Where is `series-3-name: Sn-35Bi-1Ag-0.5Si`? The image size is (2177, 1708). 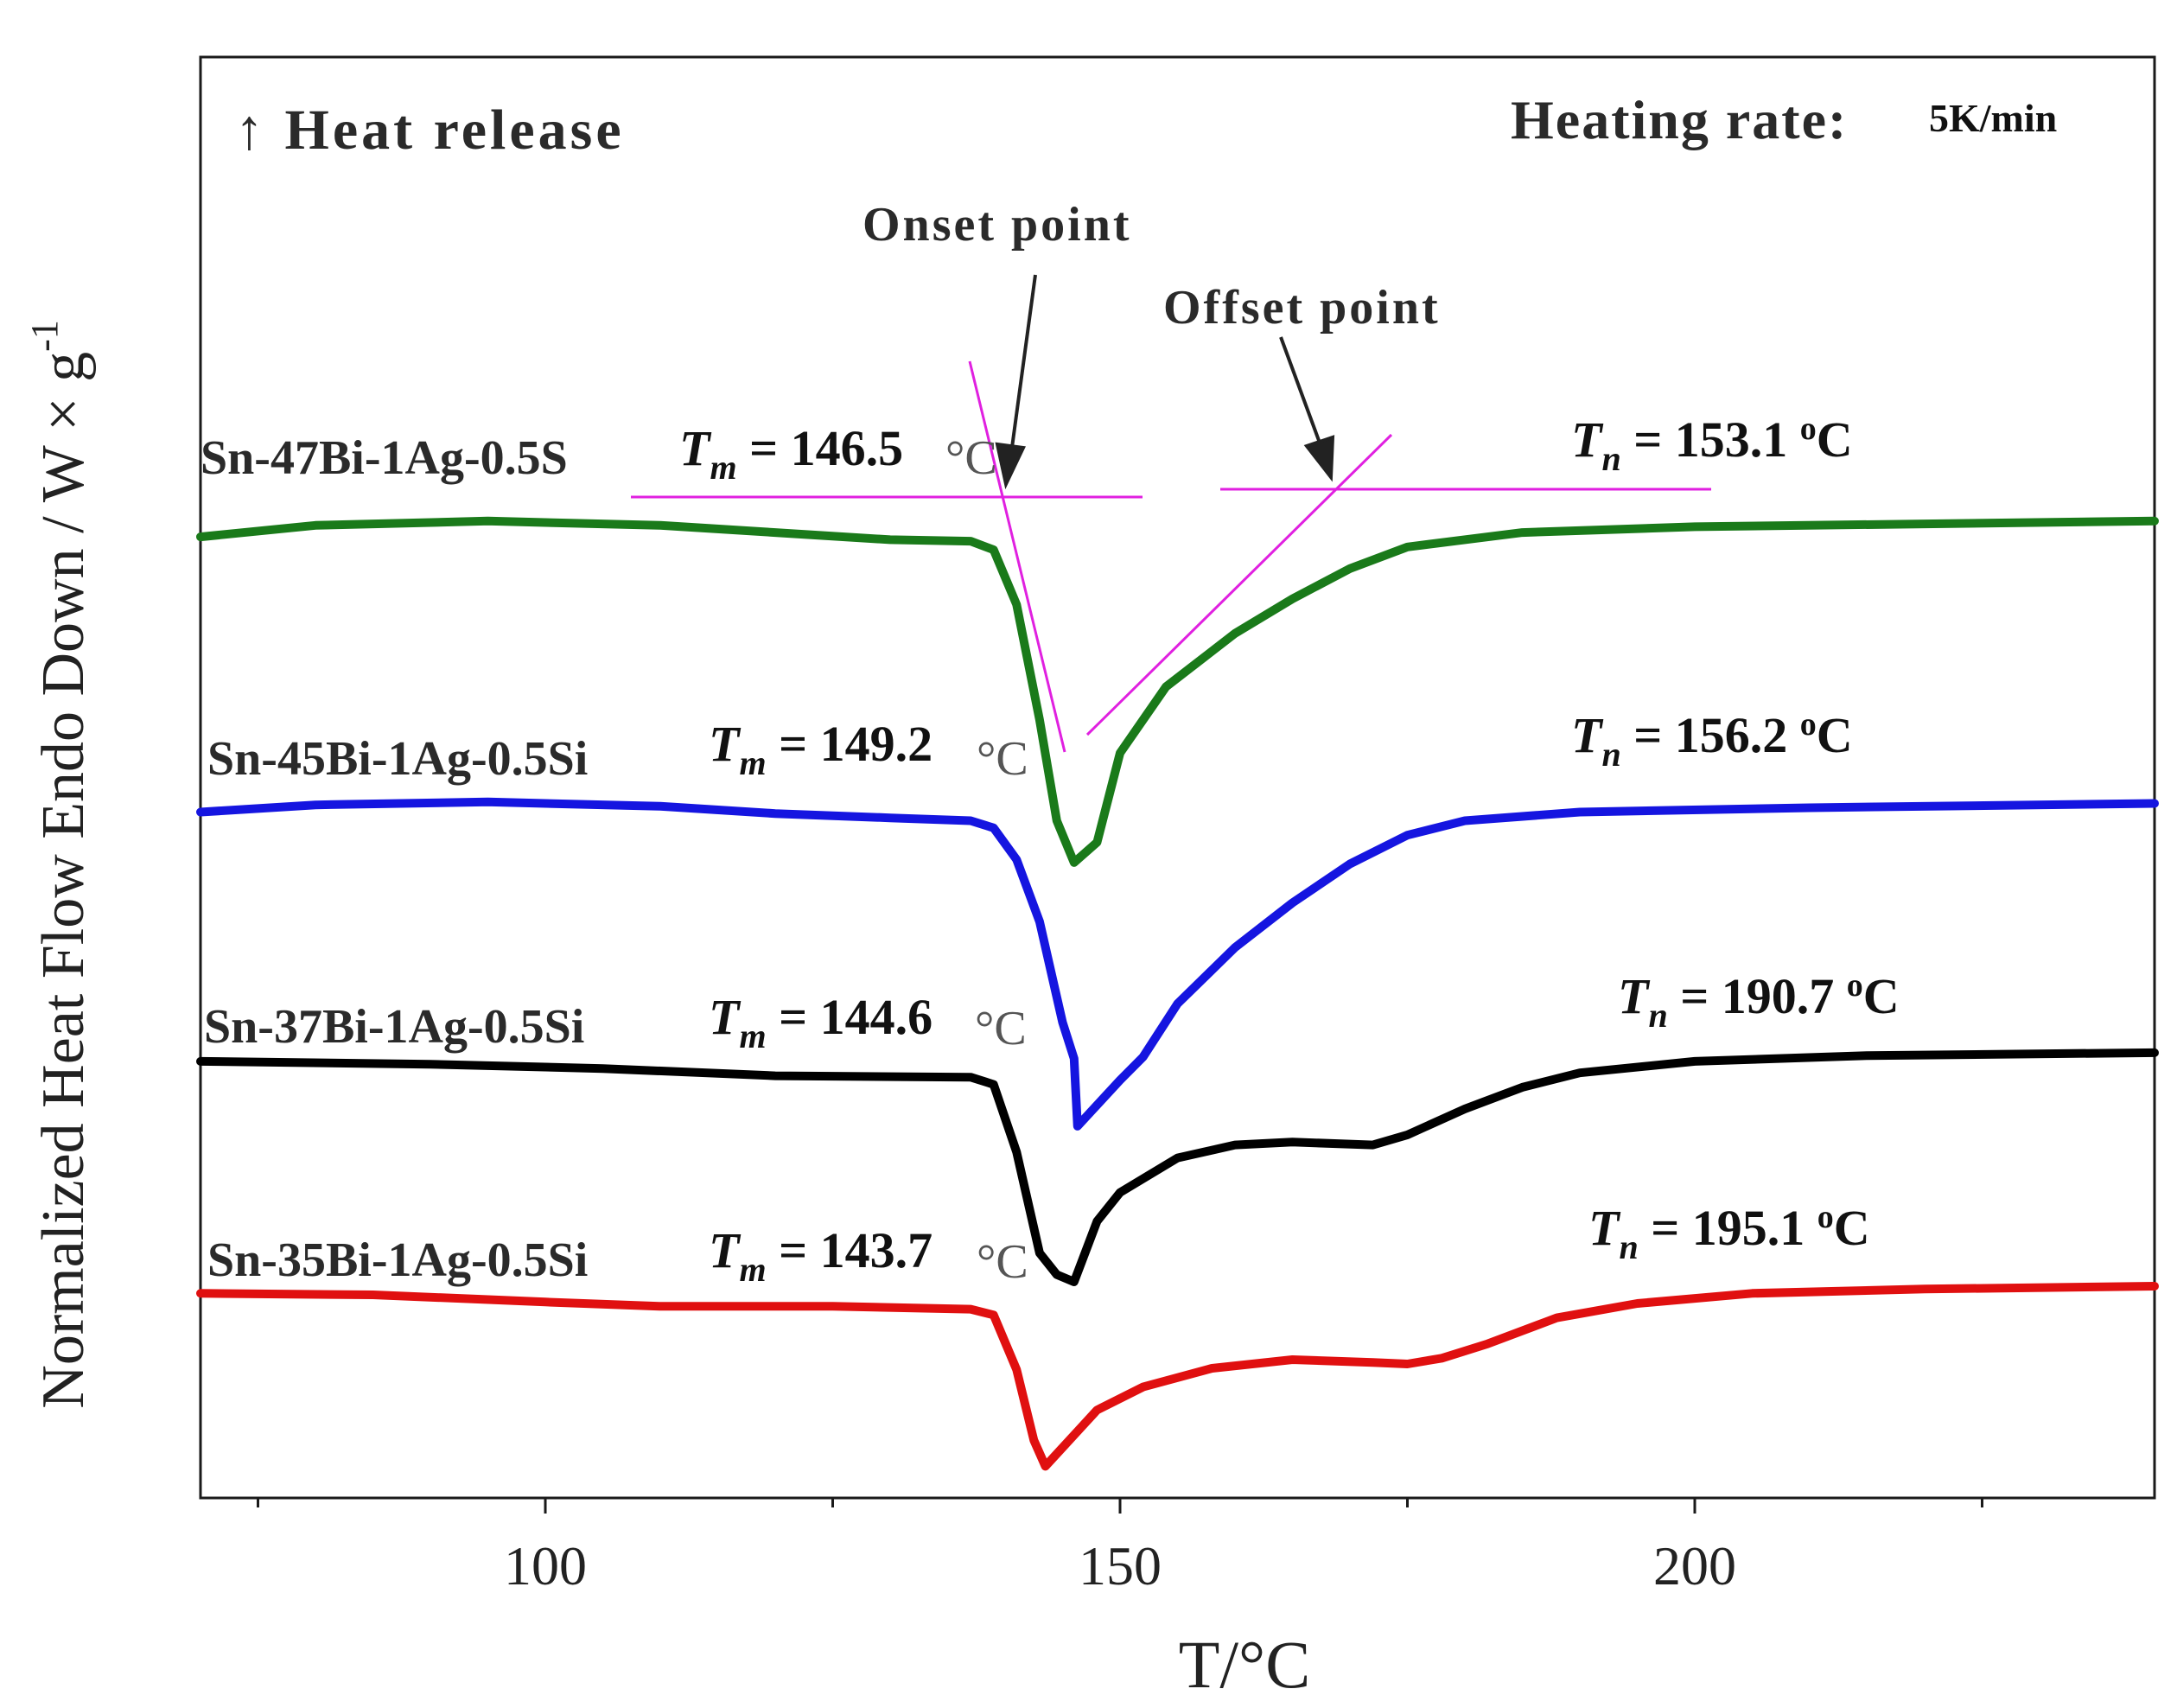 series-3-name: Sn-35Bi-1Ag-0.5Si is located at coordinates (398, 1260).